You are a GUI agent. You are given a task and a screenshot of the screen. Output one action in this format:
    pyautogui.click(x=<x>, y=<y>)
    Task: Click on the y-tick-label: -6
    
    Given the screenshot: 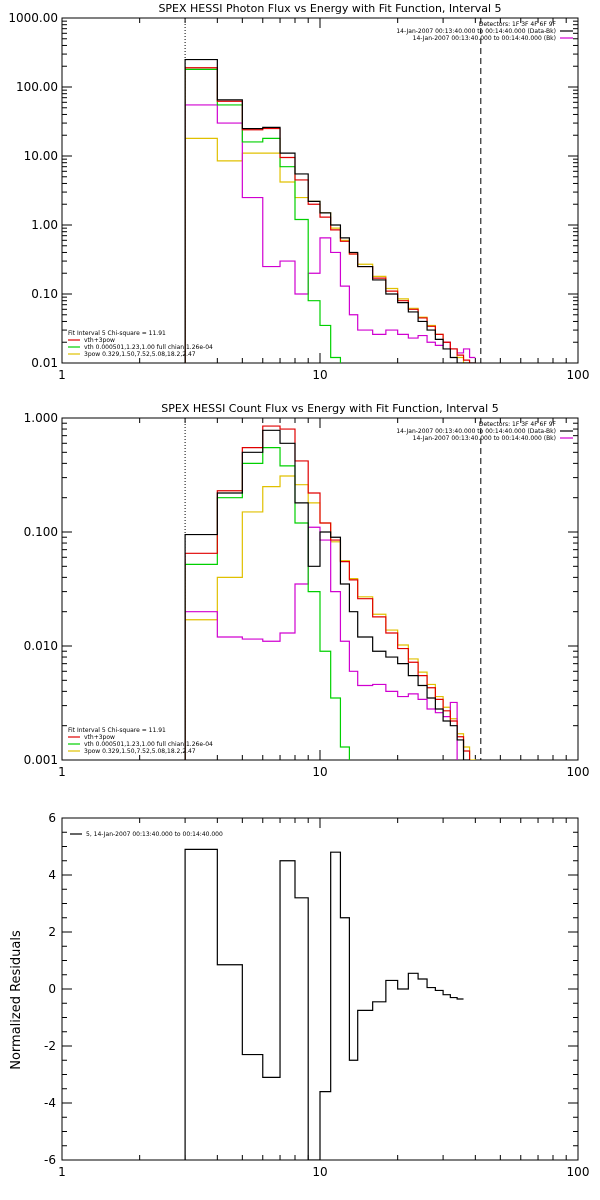 What is the action you would take?
    pyautogui.click(x=50, y=1160)
    